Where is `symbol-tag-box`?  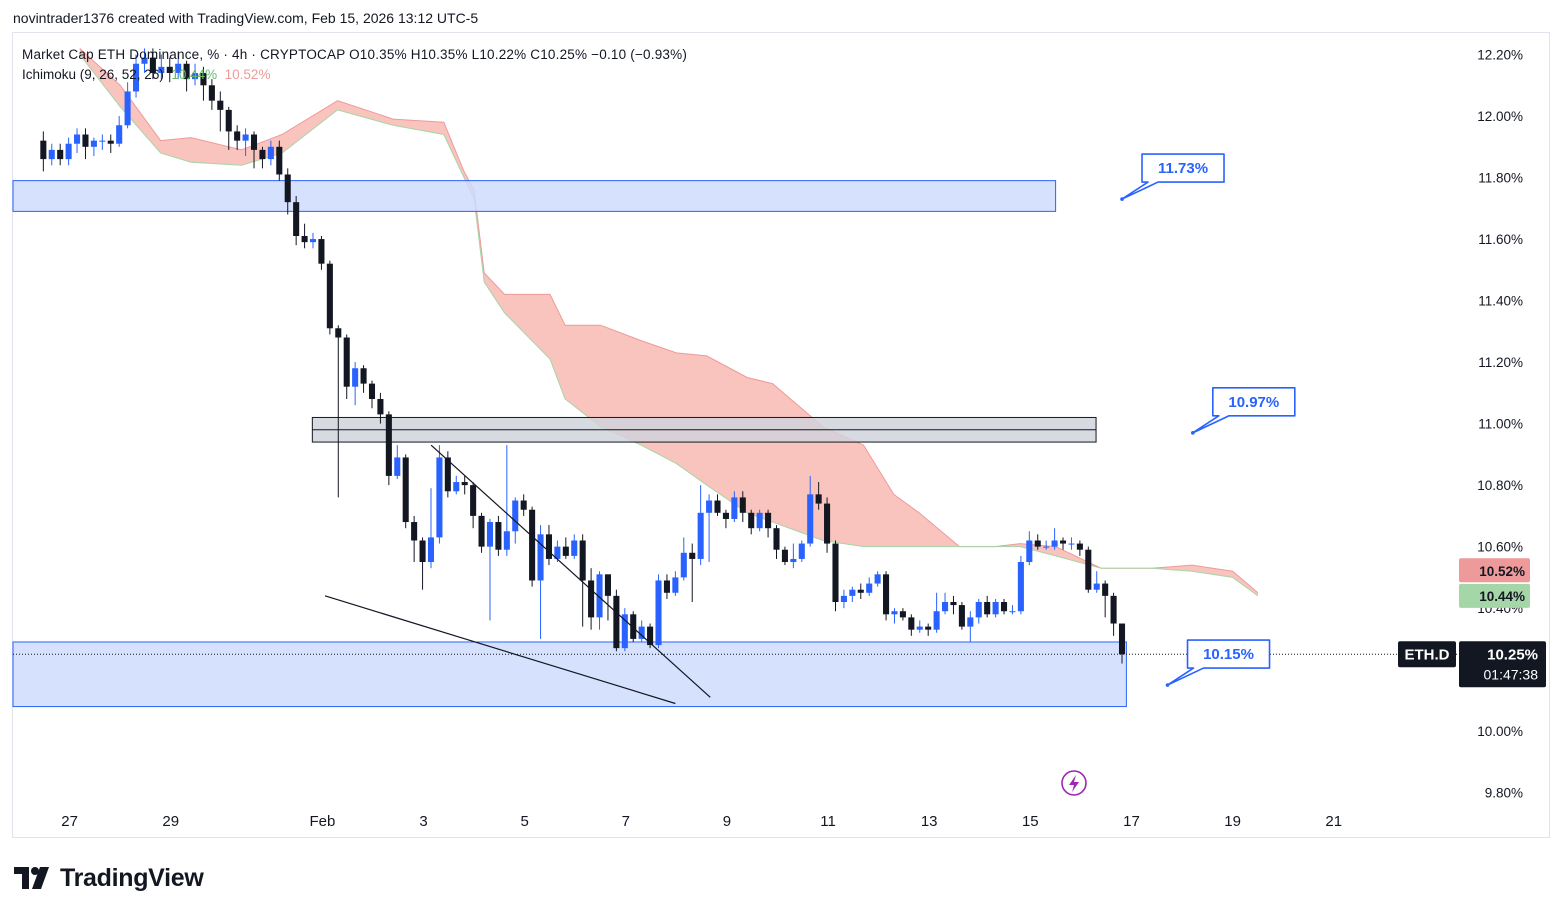 symbol-tag-box is located at coordinates (1427, 654).